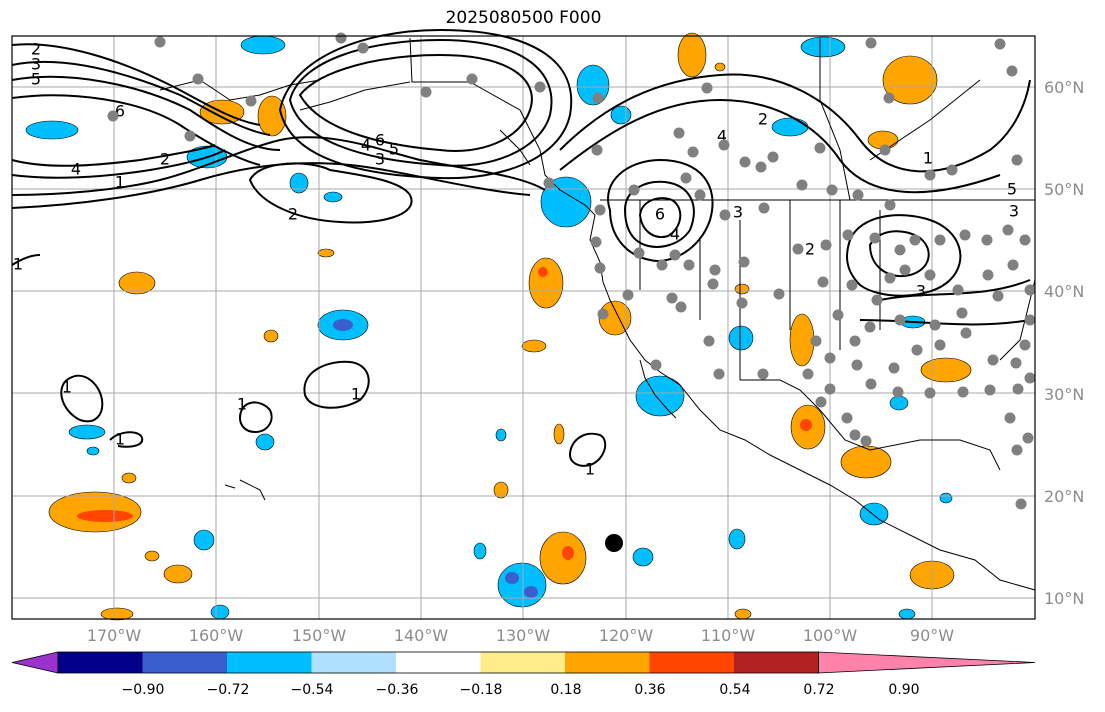 The width and height of the screenshot is (1105, 712). Describe the element at coordinates (763, 119) in the screenshot. I see `contour-label: 2` at that location.